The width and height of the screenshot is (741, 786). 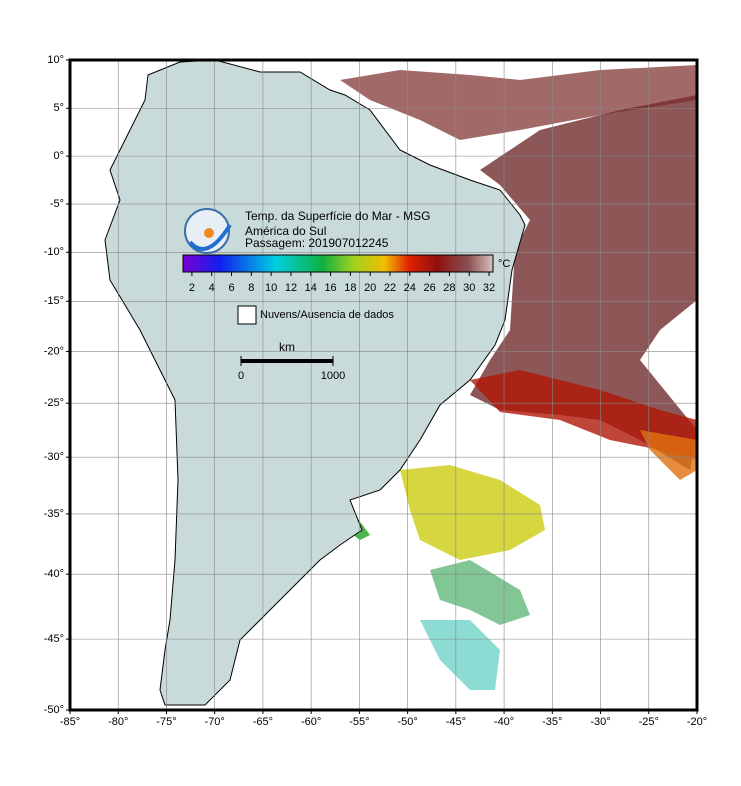 I want to click on colorbar-tick-label: 24, so click(x=410, y=288).